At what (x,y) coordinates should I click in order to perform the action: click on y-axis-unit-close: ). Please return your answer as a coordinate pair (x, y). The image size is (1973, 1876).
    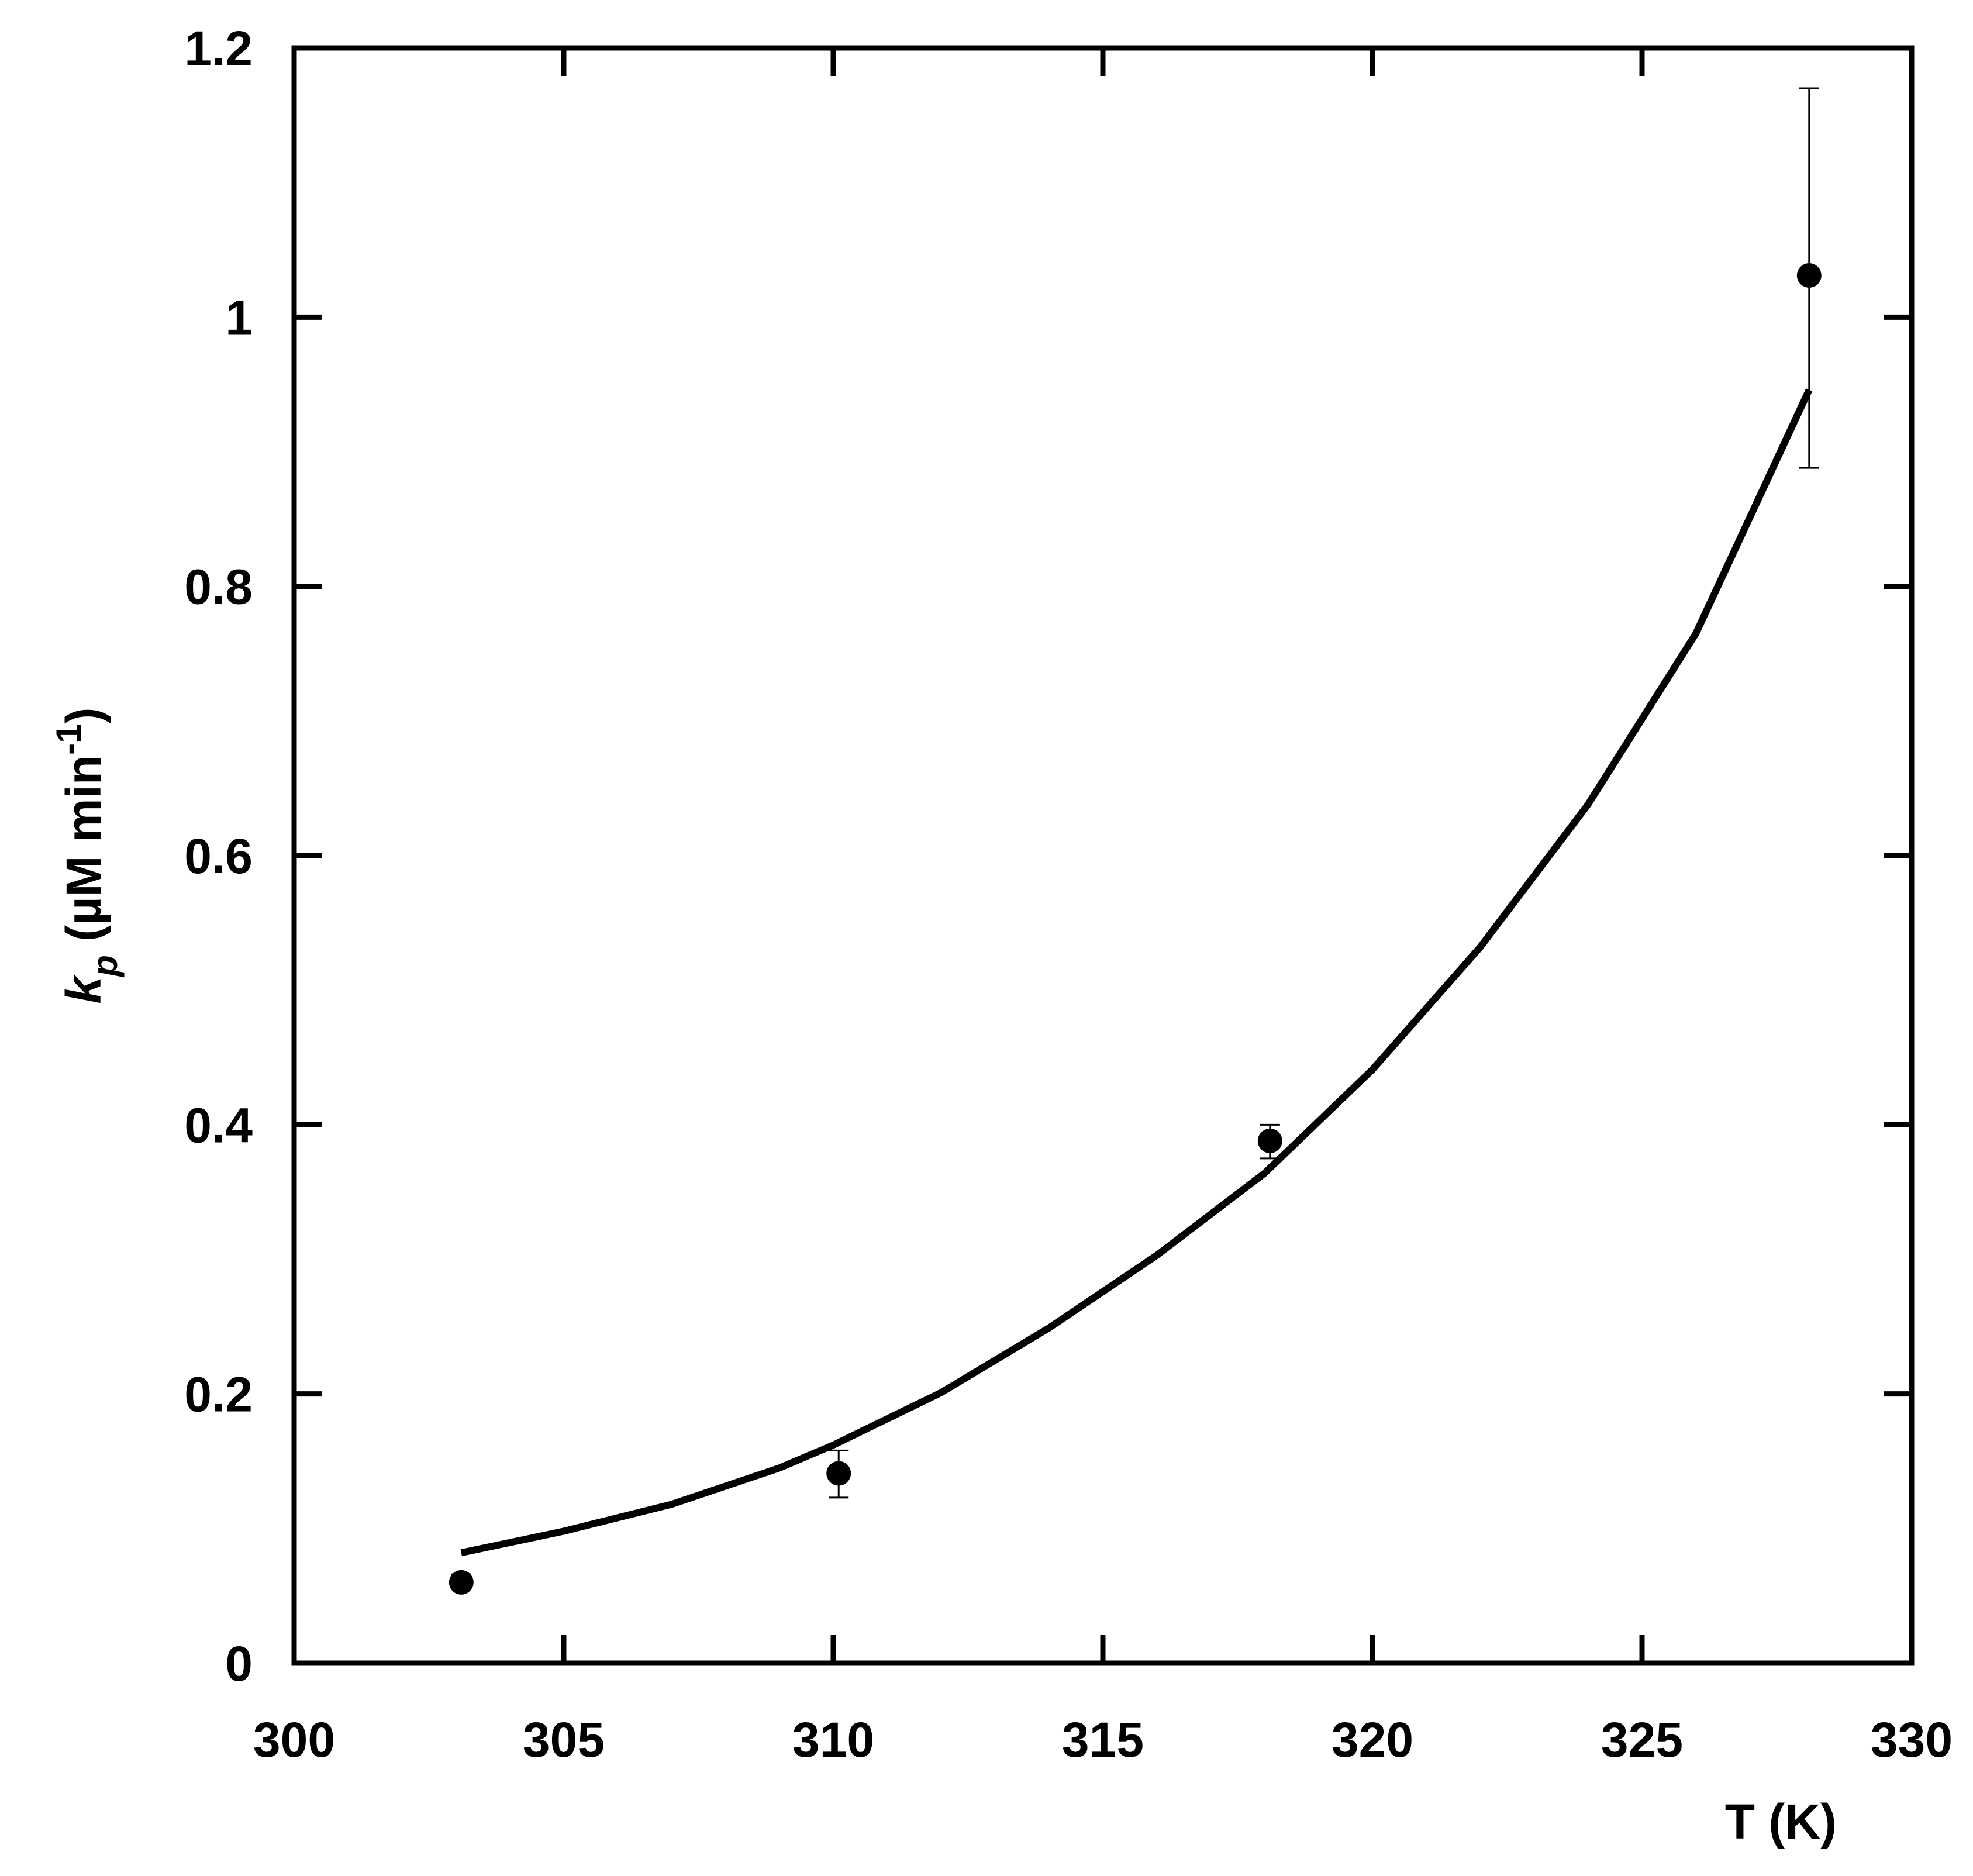
    Looking at the image, I should click on (83, 715).